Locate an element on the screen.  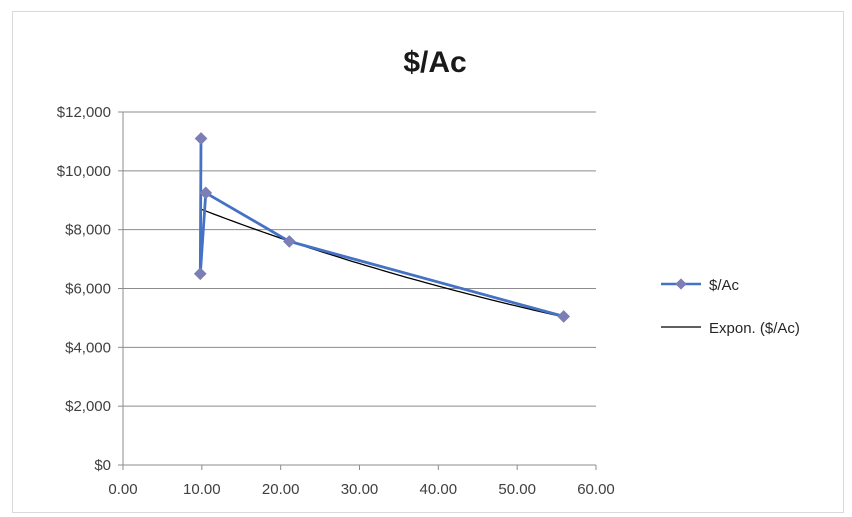
trendline is located at coordinates (383, 263).